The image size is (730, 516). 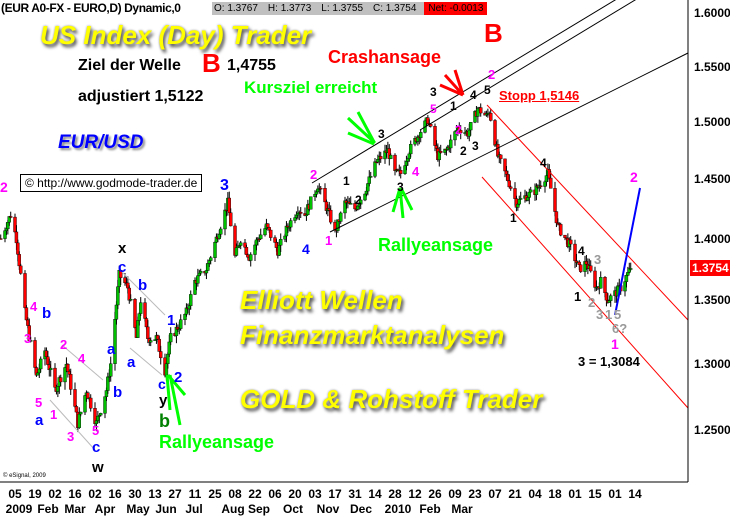 I want to click on x-tick-label: 03, so click(x=315, y=494).